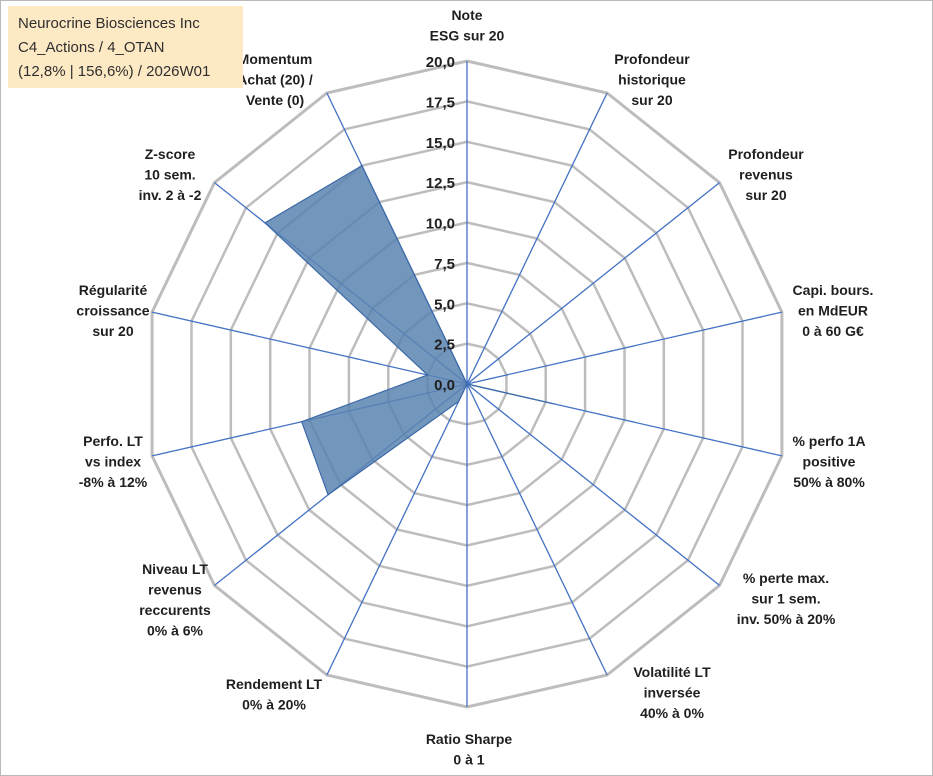 This screenshot has height=776, width=933. What do you see at coordinates (440, 143) in the screenshot?
I see `tick-label: 15,0` at bounding box center [440, 143].